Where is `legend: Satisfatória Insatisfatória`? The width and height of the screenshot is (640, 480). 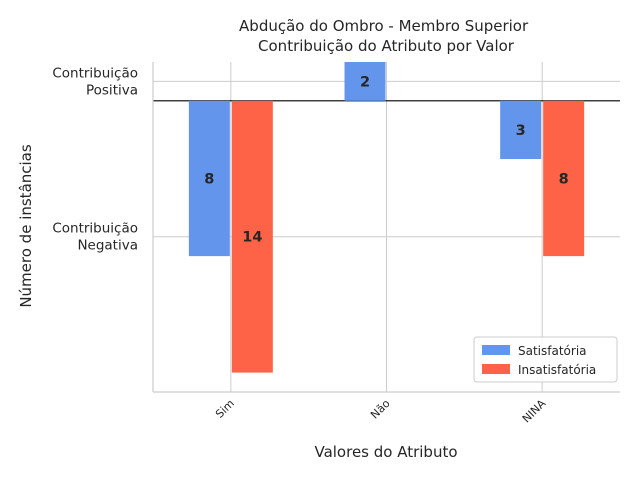 legend: Satisfatória Insatisfatória is located at coordinates (545, 359).